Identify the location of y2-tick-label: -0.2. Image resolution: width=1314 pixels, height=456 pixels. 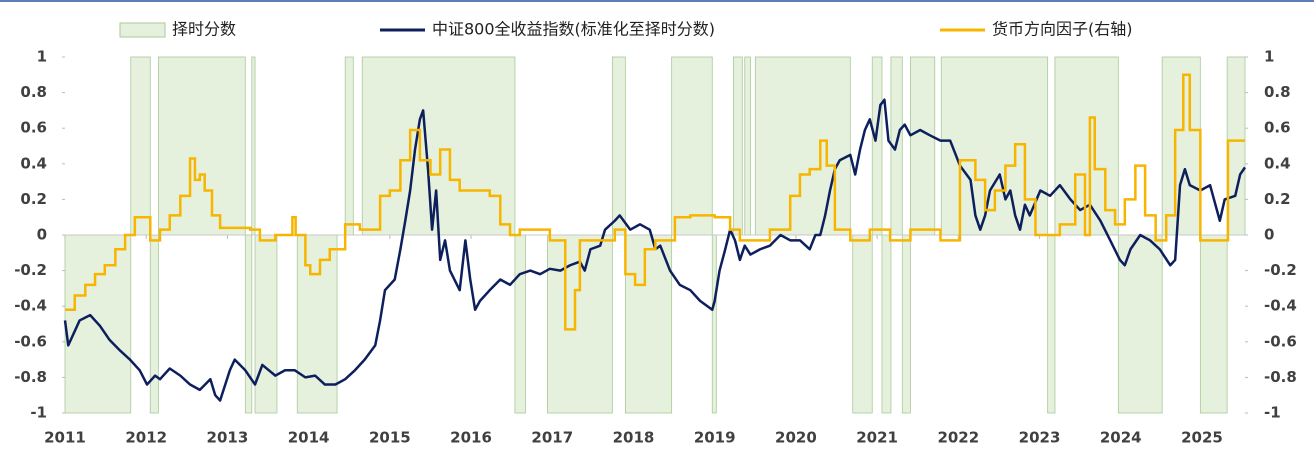
(1280, 270).